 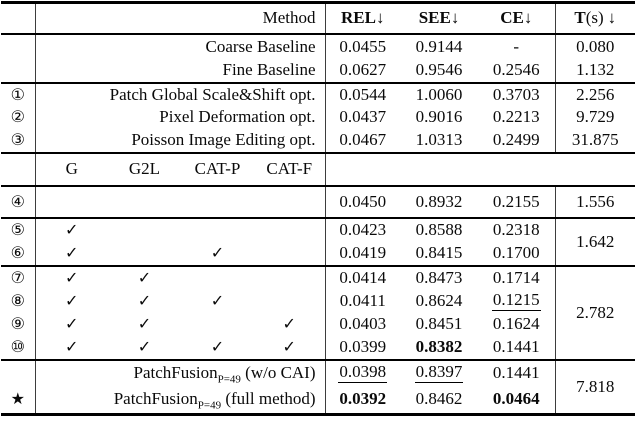 I want to click on table-row: ④ 0.0450 0.8932 0.2155 1.556, so click(x=318, y=201).